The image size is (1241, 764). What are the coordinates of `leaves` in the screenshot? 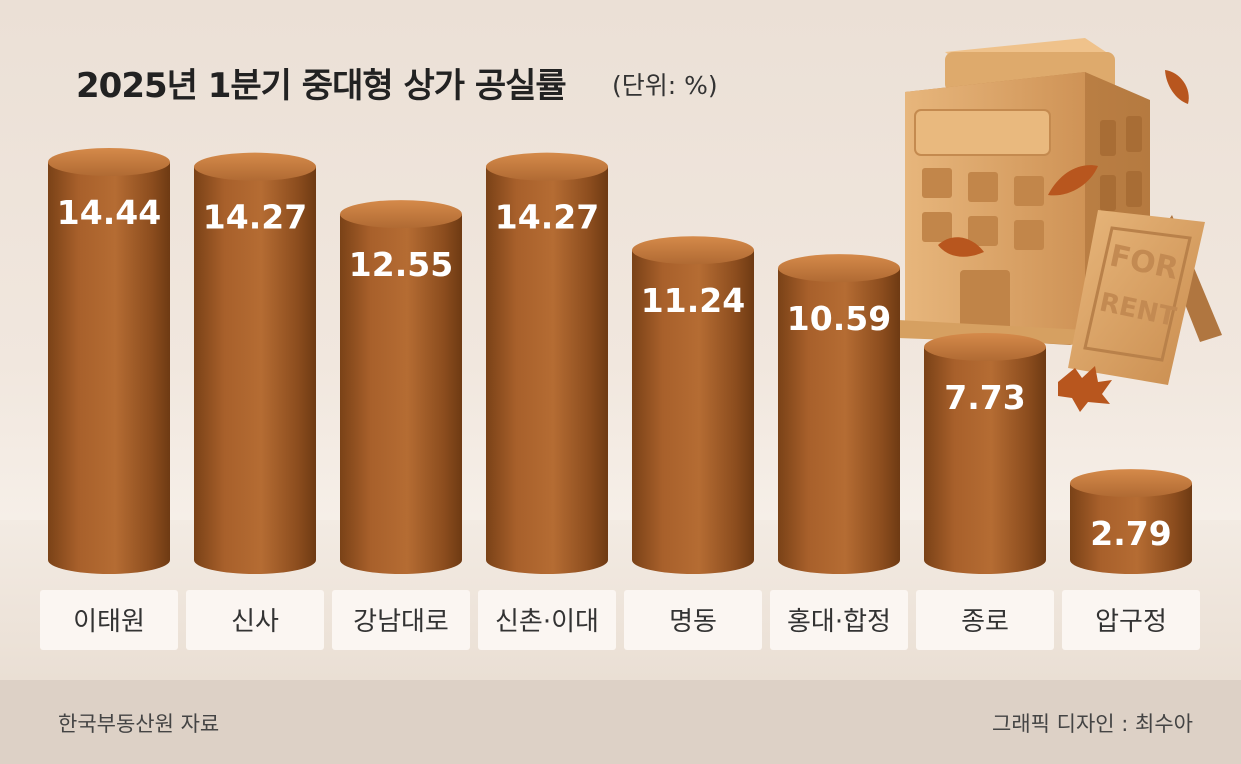 It's located at (1063, 241).